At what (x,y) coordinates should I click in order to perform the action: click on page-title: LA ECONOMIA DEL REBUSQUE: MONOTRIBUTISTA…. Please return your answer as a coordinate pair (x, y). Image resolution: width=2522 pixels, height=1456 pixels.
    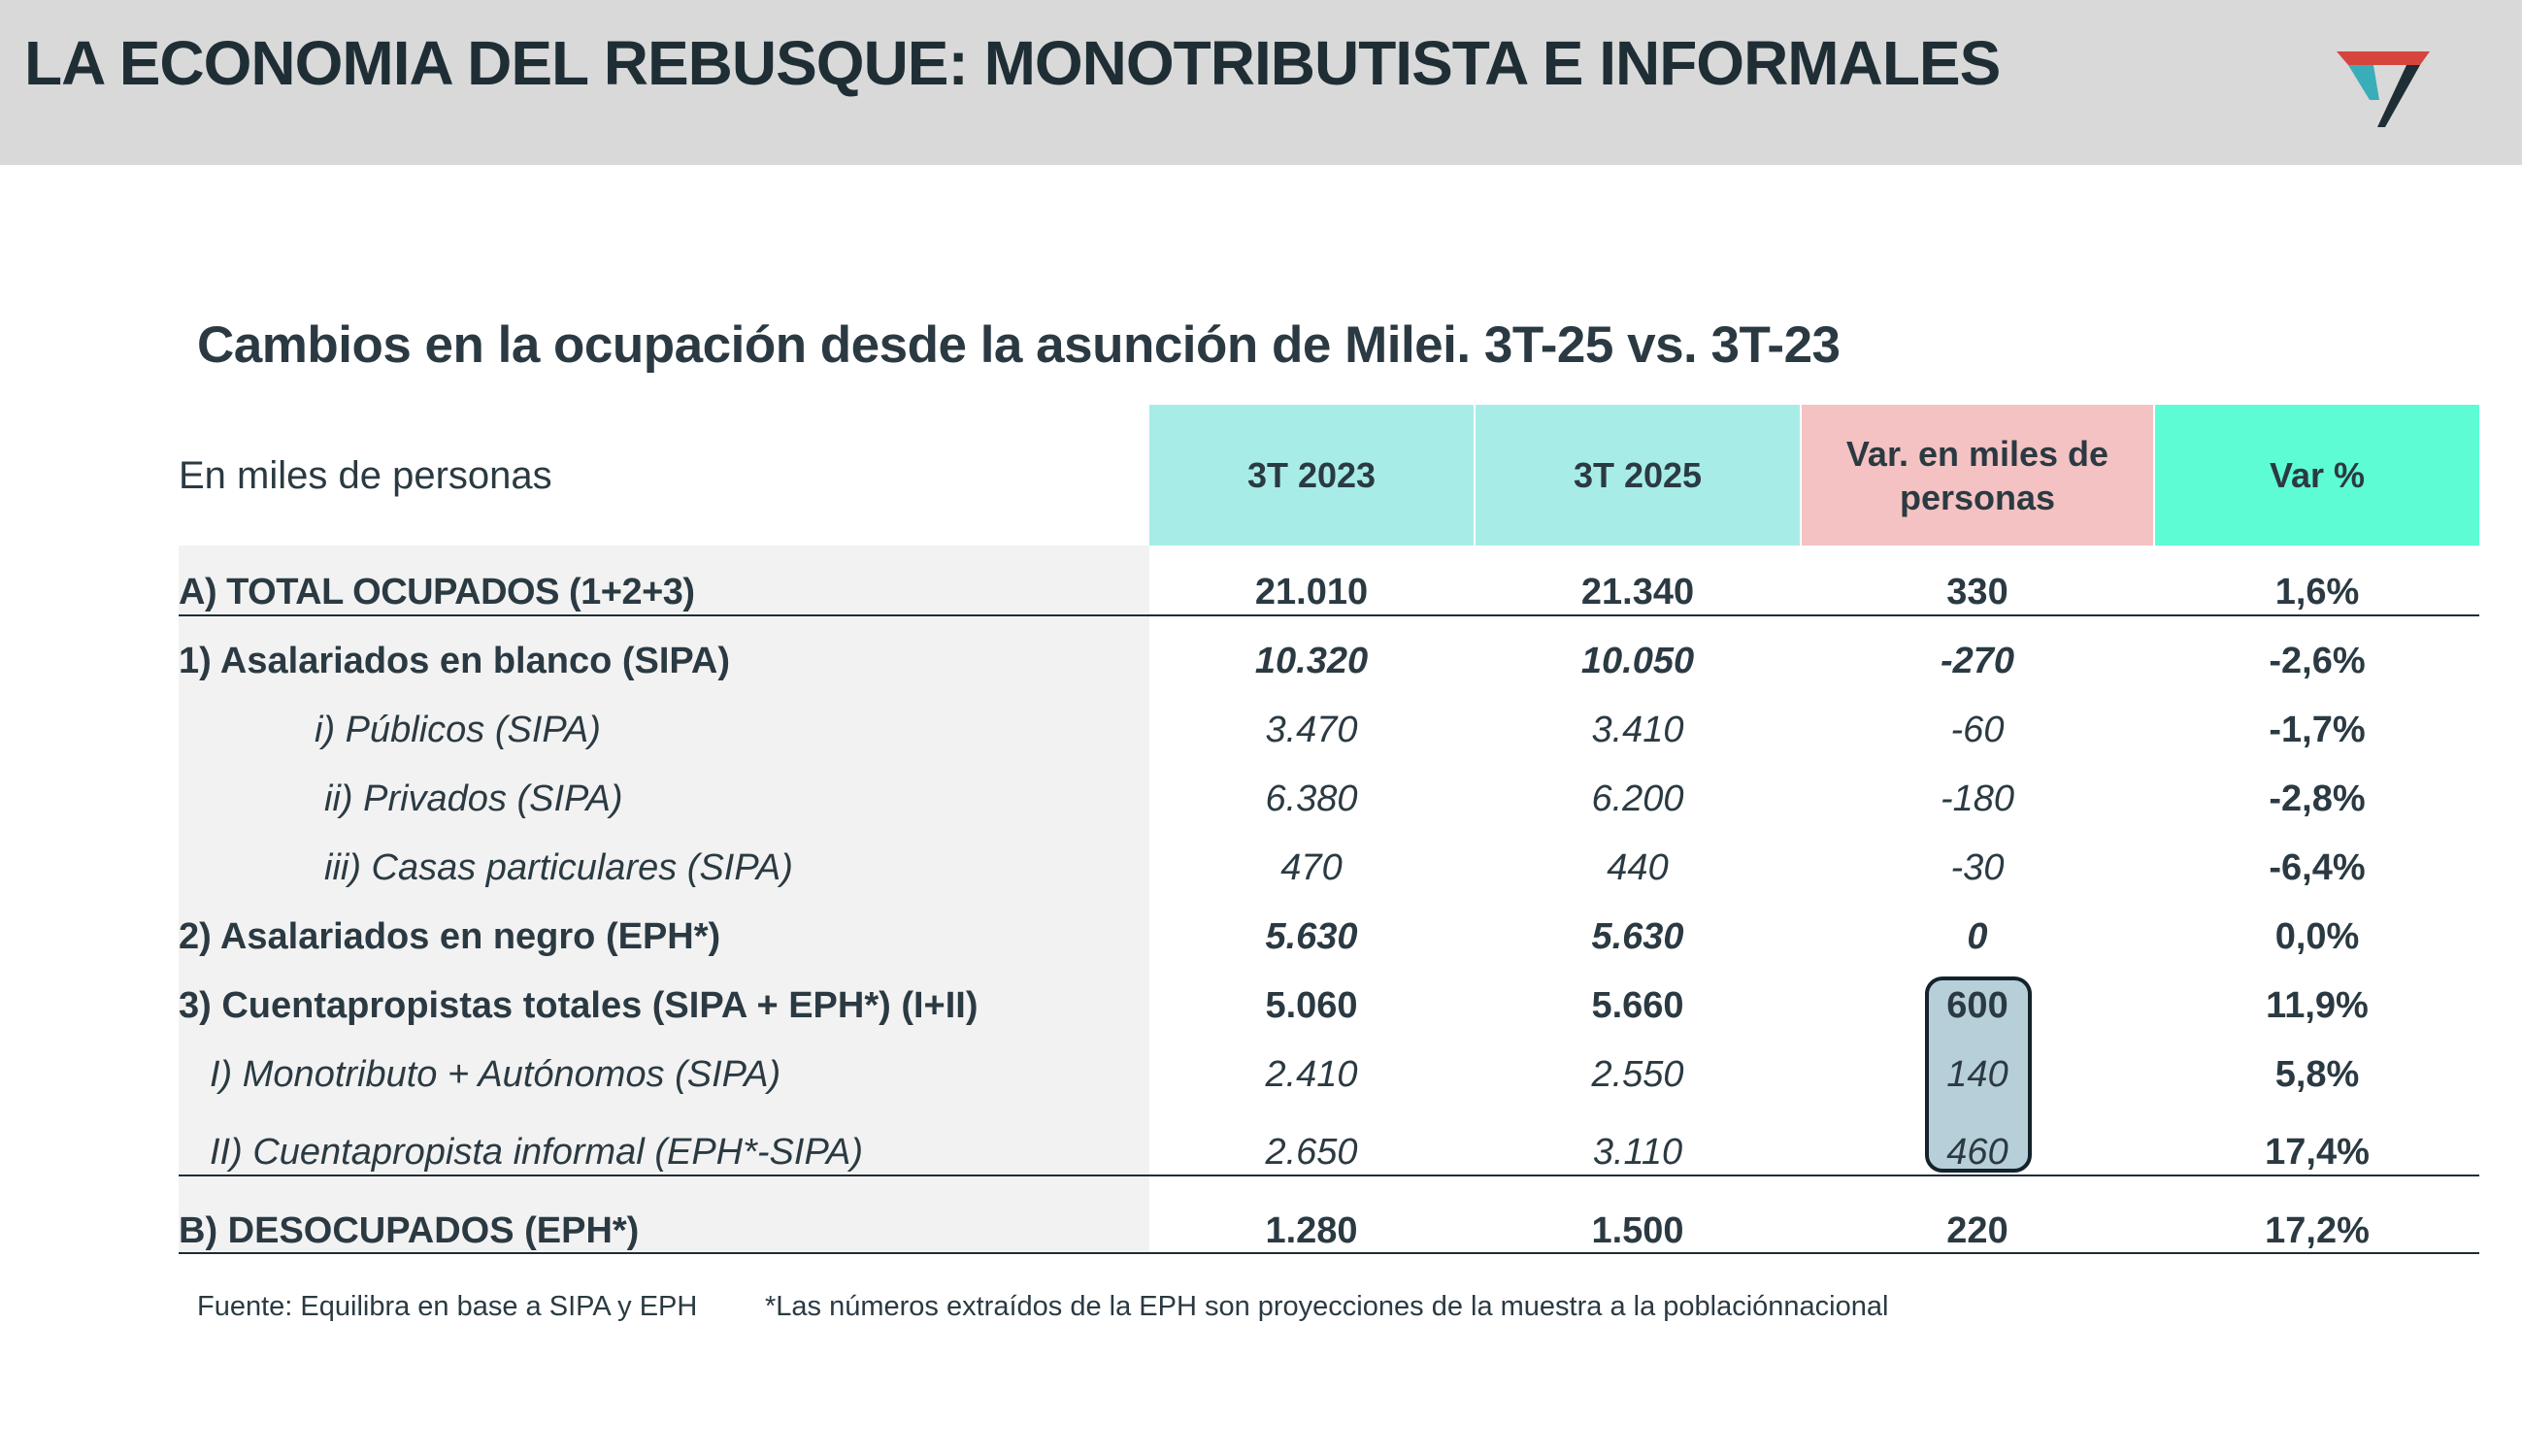
    Looking at the image, I should click on (1012, 63).